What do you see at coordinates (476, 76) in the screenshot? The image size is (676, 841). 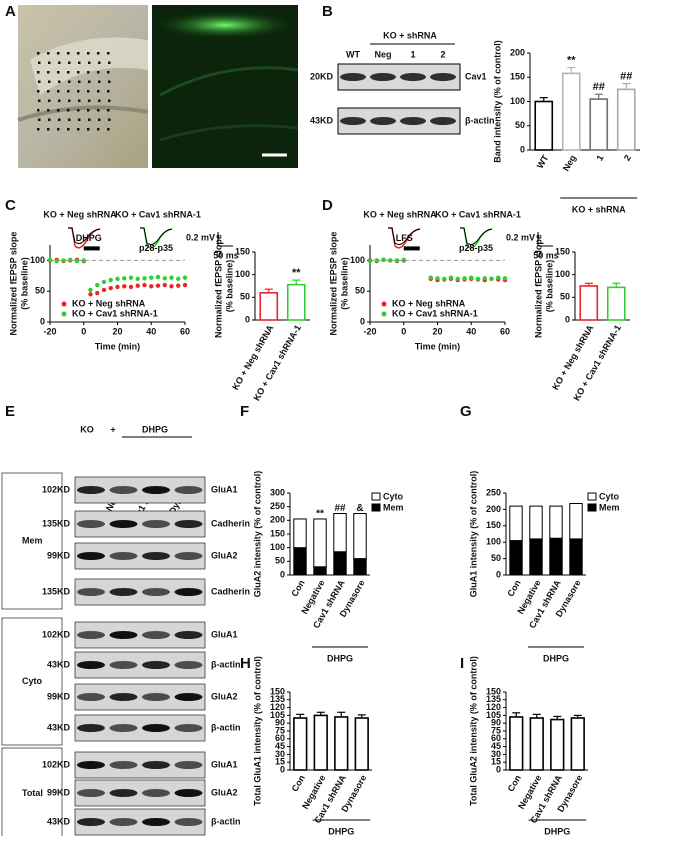 I see `protein-label: Cav1` at bounding box center [476, 76].